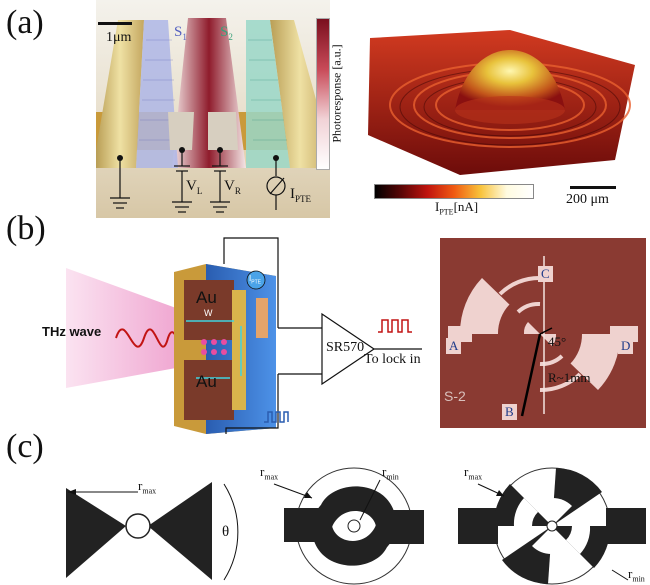 The image size is (650, 585). I want to click on micro-label-c: C, so click(545, 274).